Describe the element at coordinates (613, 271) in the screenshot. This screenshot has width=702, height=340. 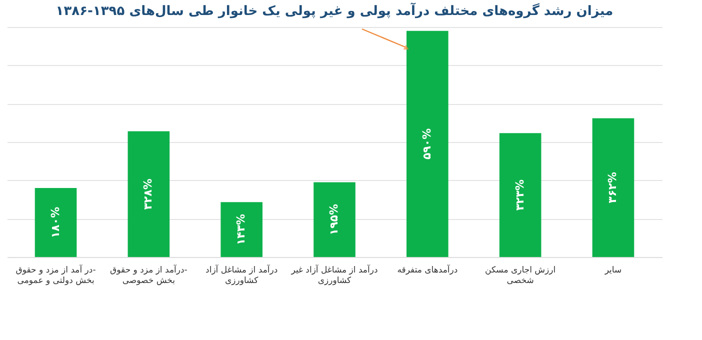
I see `x-tick-label: سایر` at that location.